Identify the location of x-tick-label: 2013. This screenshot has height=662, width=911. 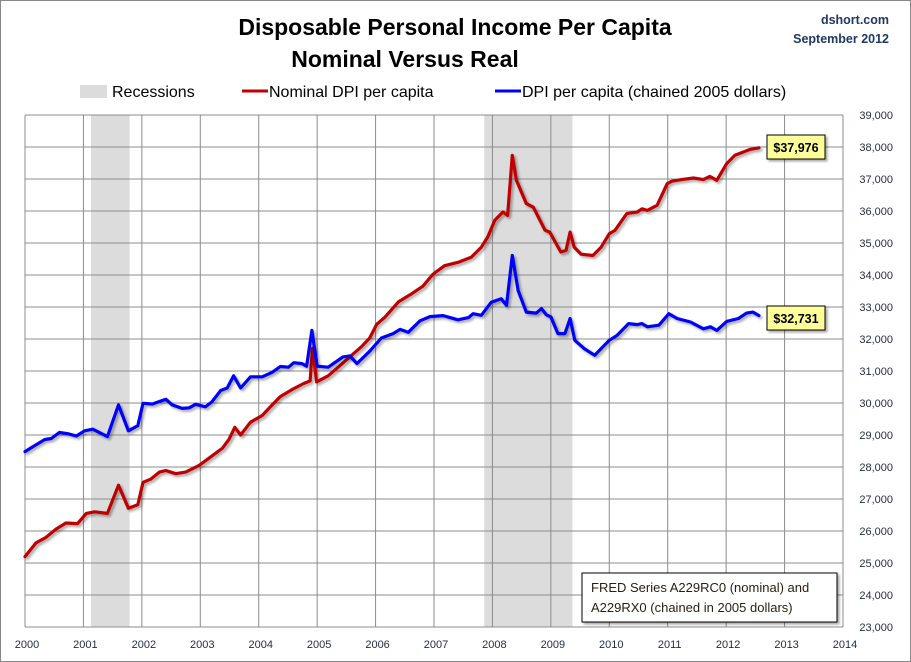
(786, 645).